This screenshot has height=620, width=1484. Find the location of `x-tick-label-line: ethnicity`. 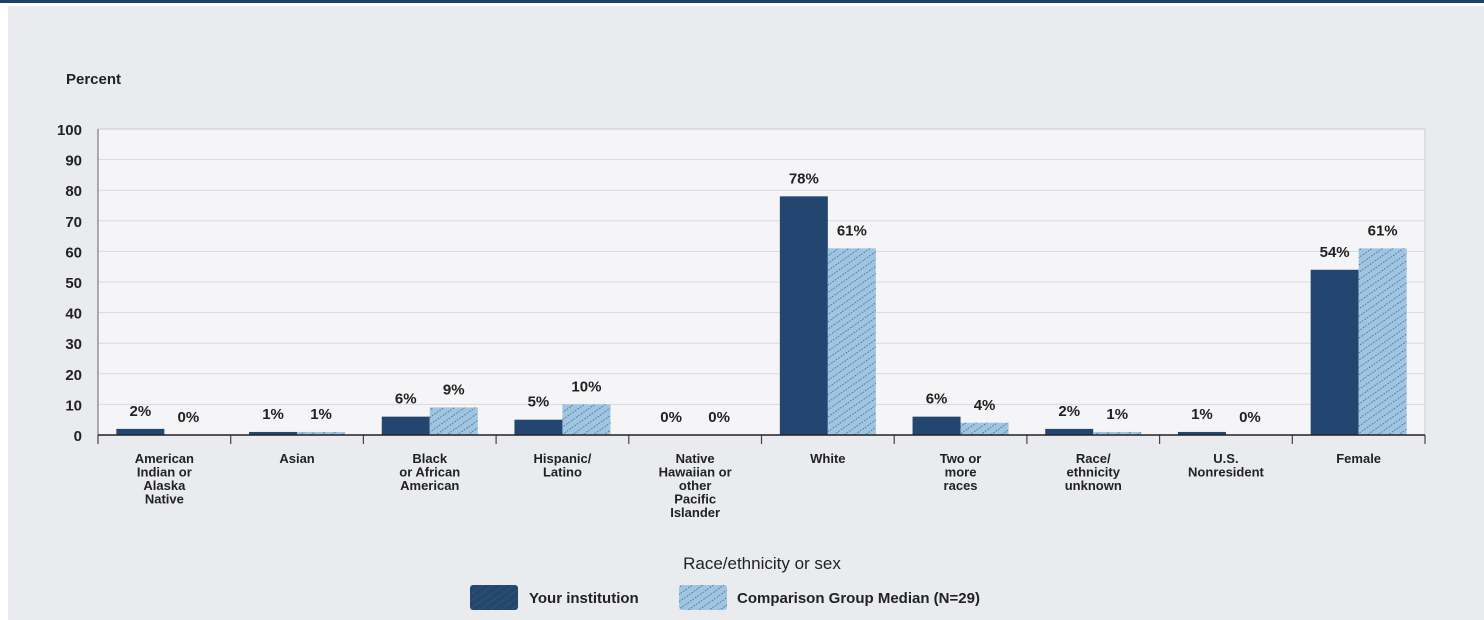

x-tick-label-line: ethnicity is located at coordinates (1094, 472).